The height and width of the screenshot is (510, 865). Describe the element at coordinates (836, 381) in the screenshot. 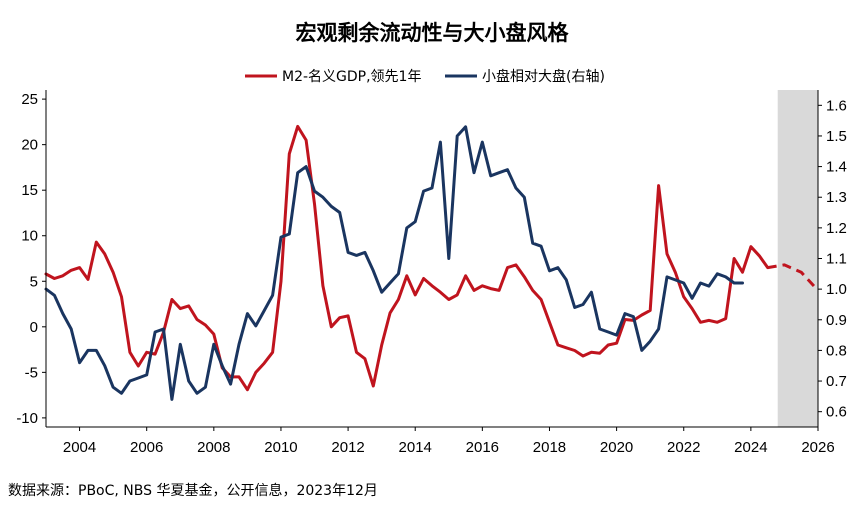

I see `right-tick-label: 0.7` at that location.